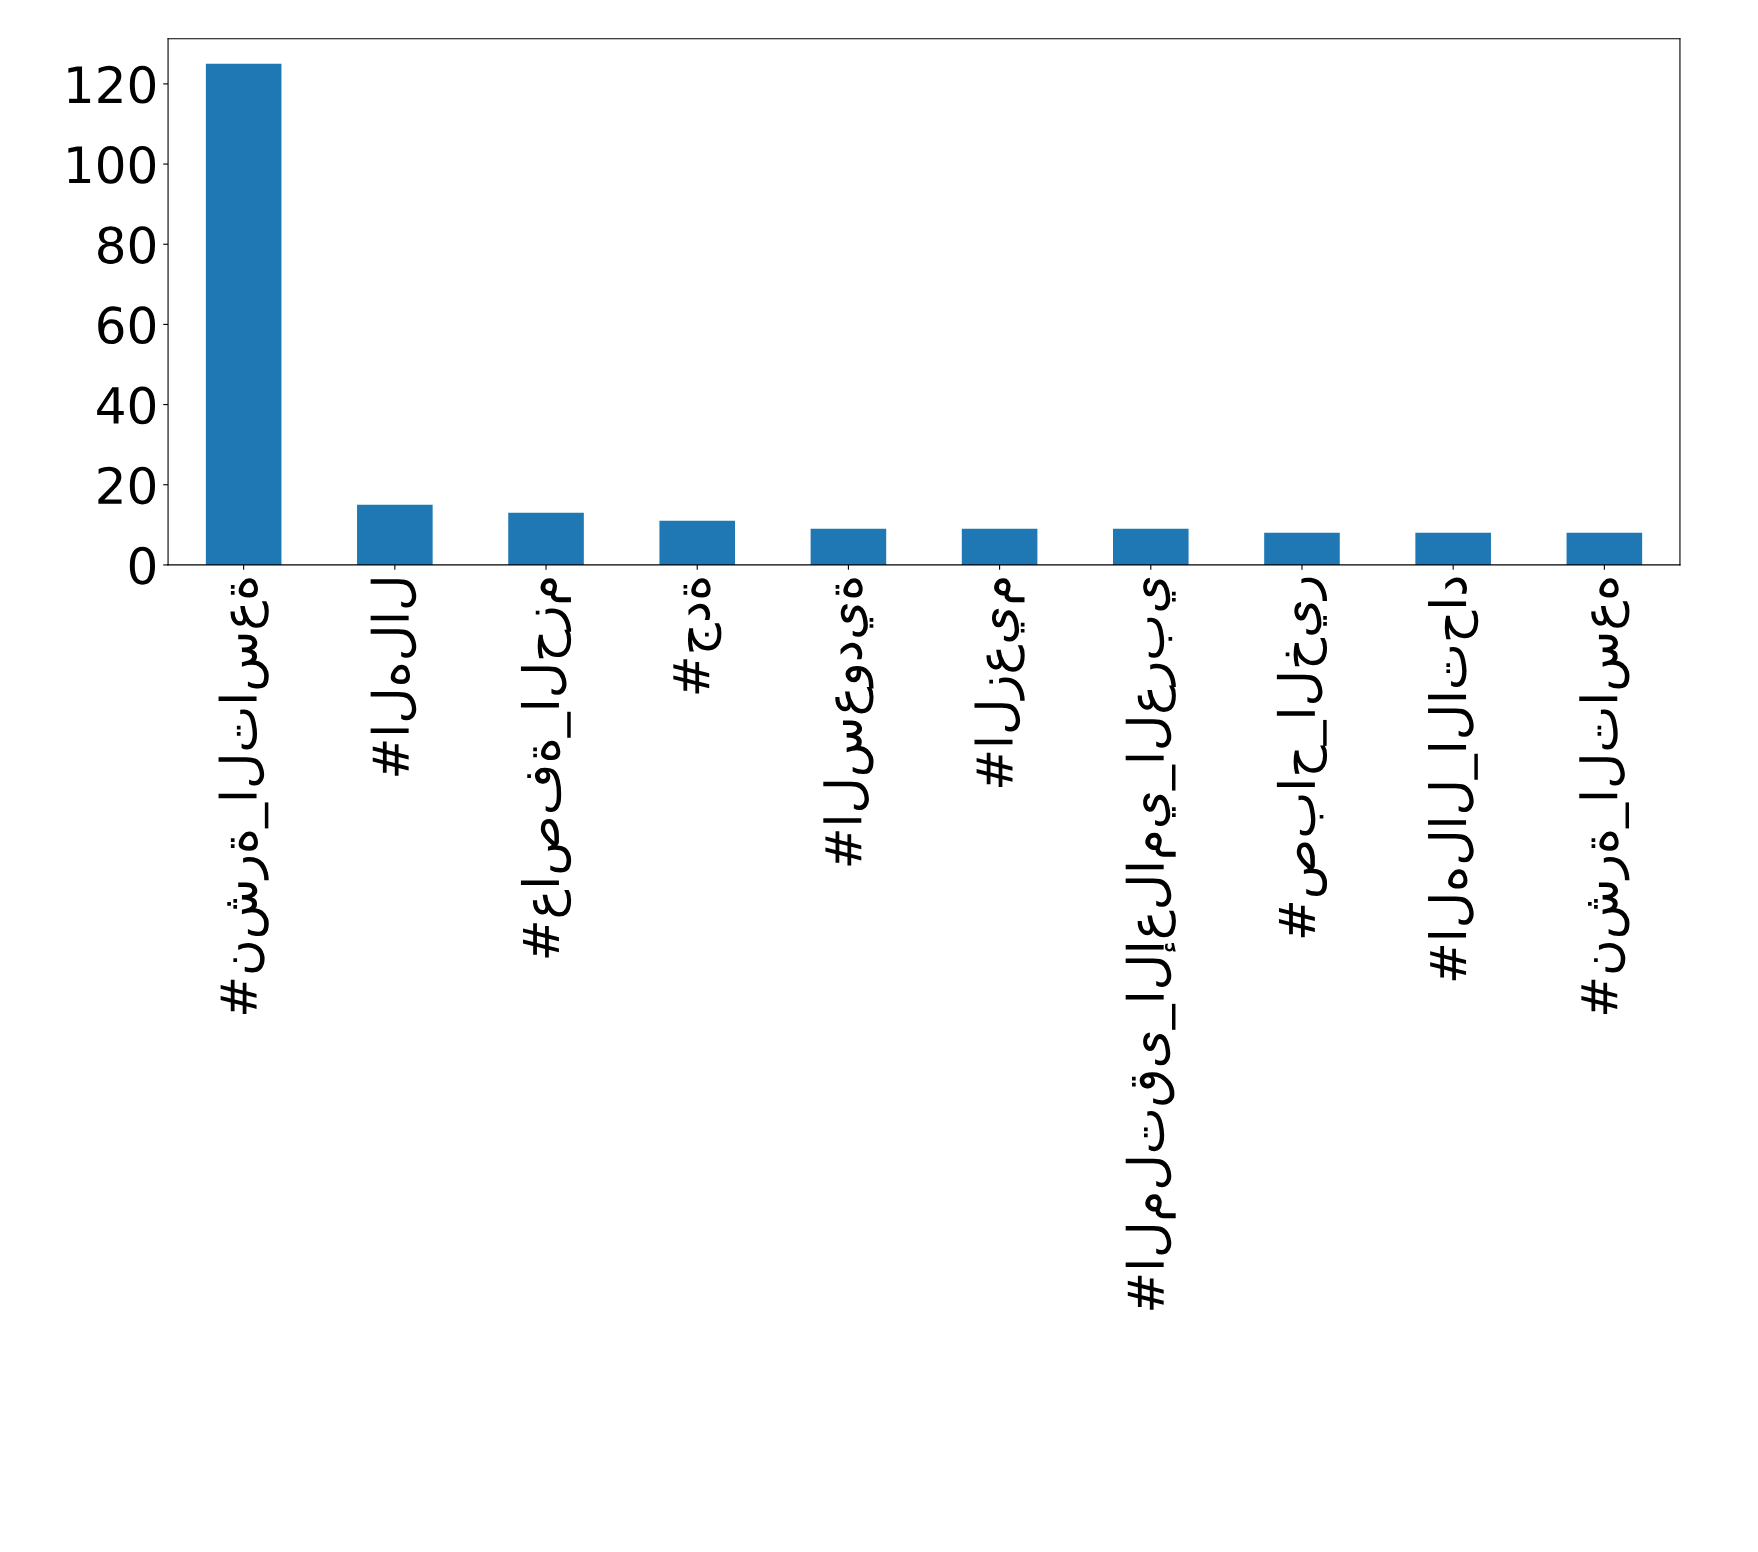 The height and width of the screenshot is (1552, 1758). I want to click on x-tick-label: #الهلال_الاتحاد, so click(1453, 779).